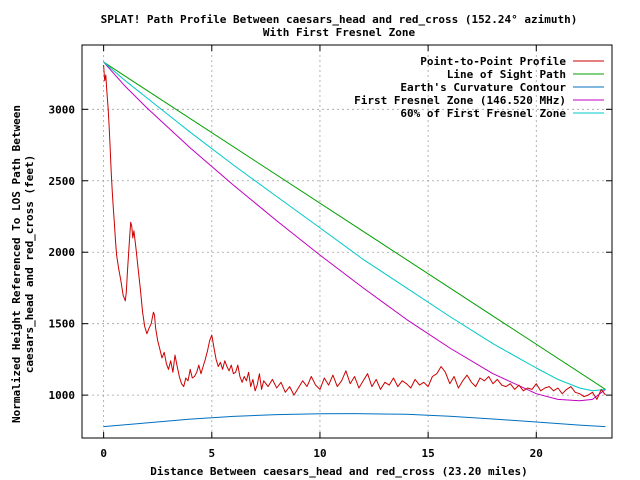  Describe the element at coordinates (339, 32) in the screenshot. I see `chart-subtitle: With First Fresnel Zone` at that location.